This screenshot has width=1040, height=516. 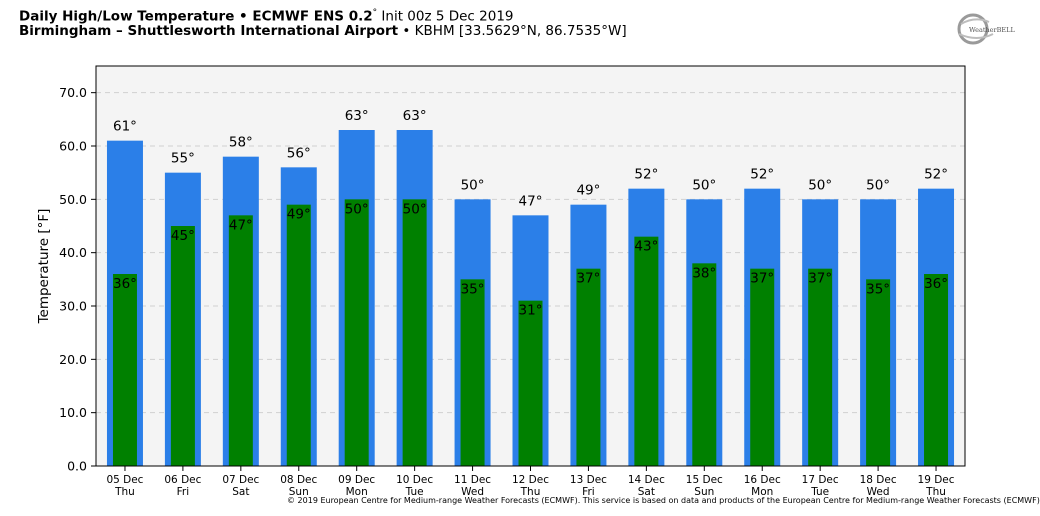 I want to click on high-label: 58°, so click(x=241, y=143).